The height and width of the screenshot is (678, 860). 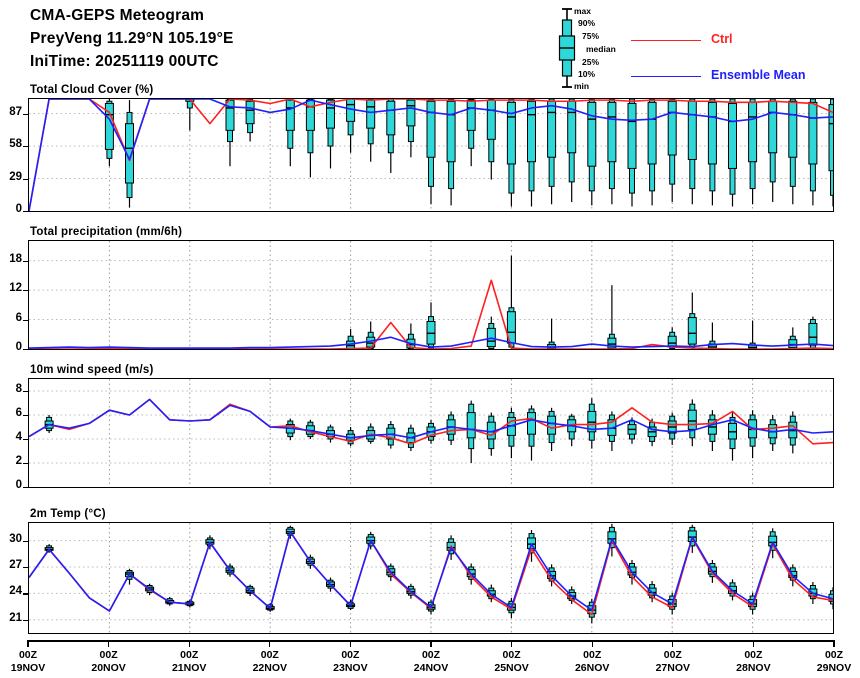 I want to click on y-tick-label-wind-speed-10m-3: 6, so click(x=18, y=413).